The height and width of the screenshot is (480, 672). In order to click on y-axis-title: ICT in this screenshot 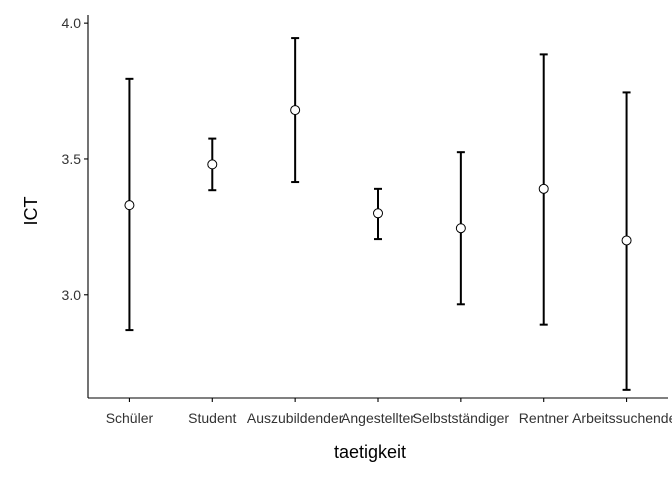, I will do `click(31, 211)`.